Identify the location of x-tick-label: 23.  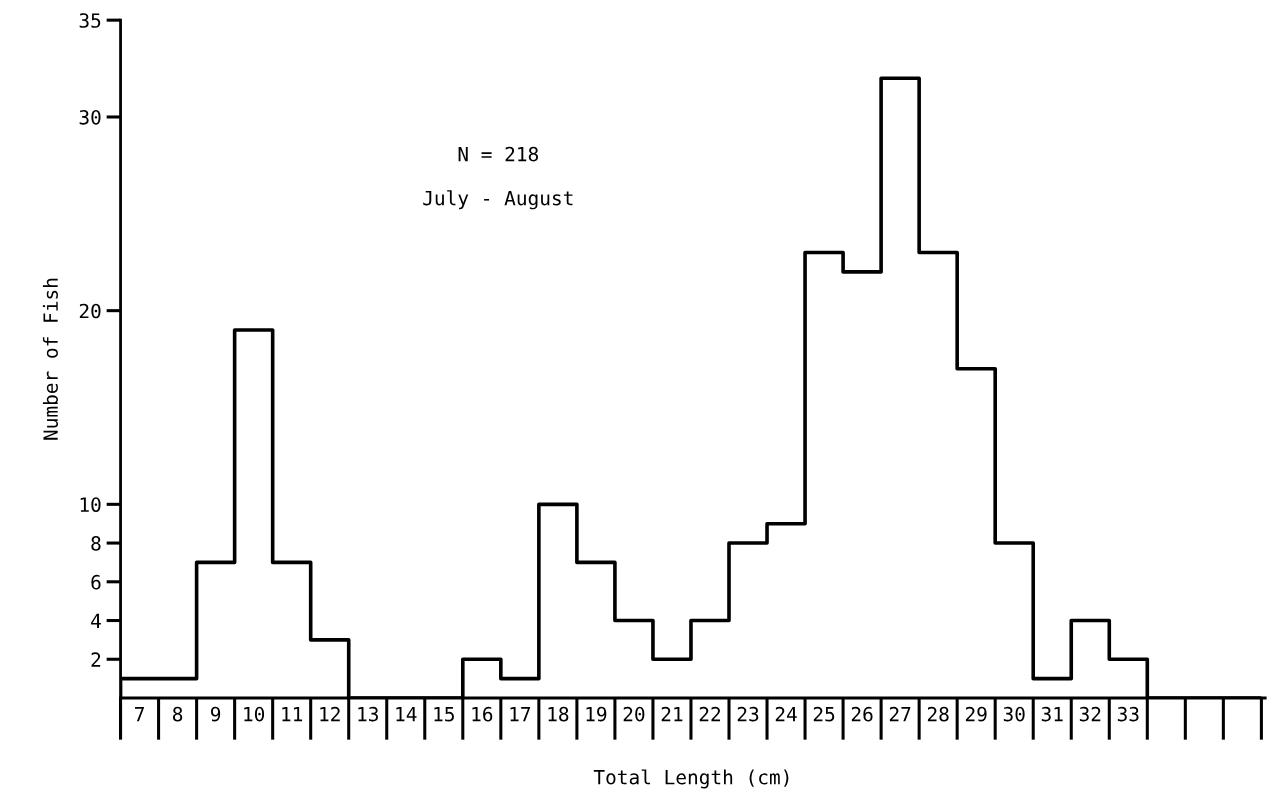
(748, 714).